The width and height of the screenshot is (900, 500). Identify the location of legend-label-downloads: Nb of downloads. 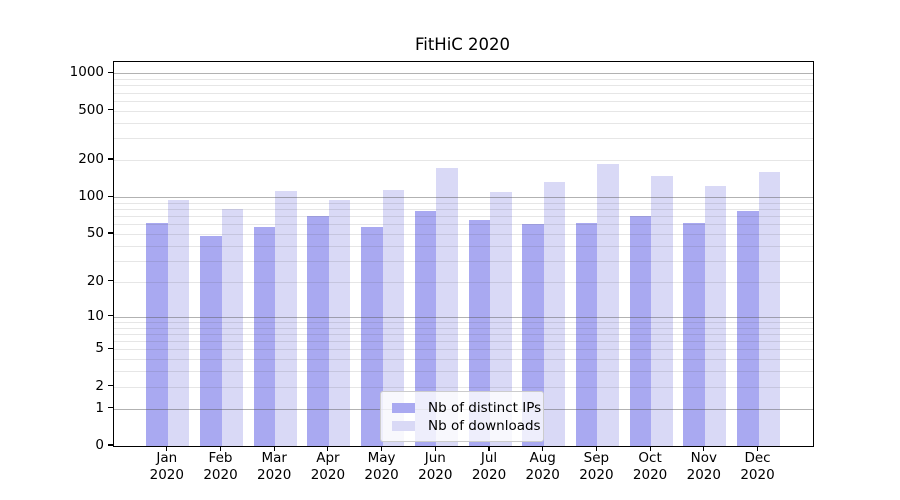
(484, 426).